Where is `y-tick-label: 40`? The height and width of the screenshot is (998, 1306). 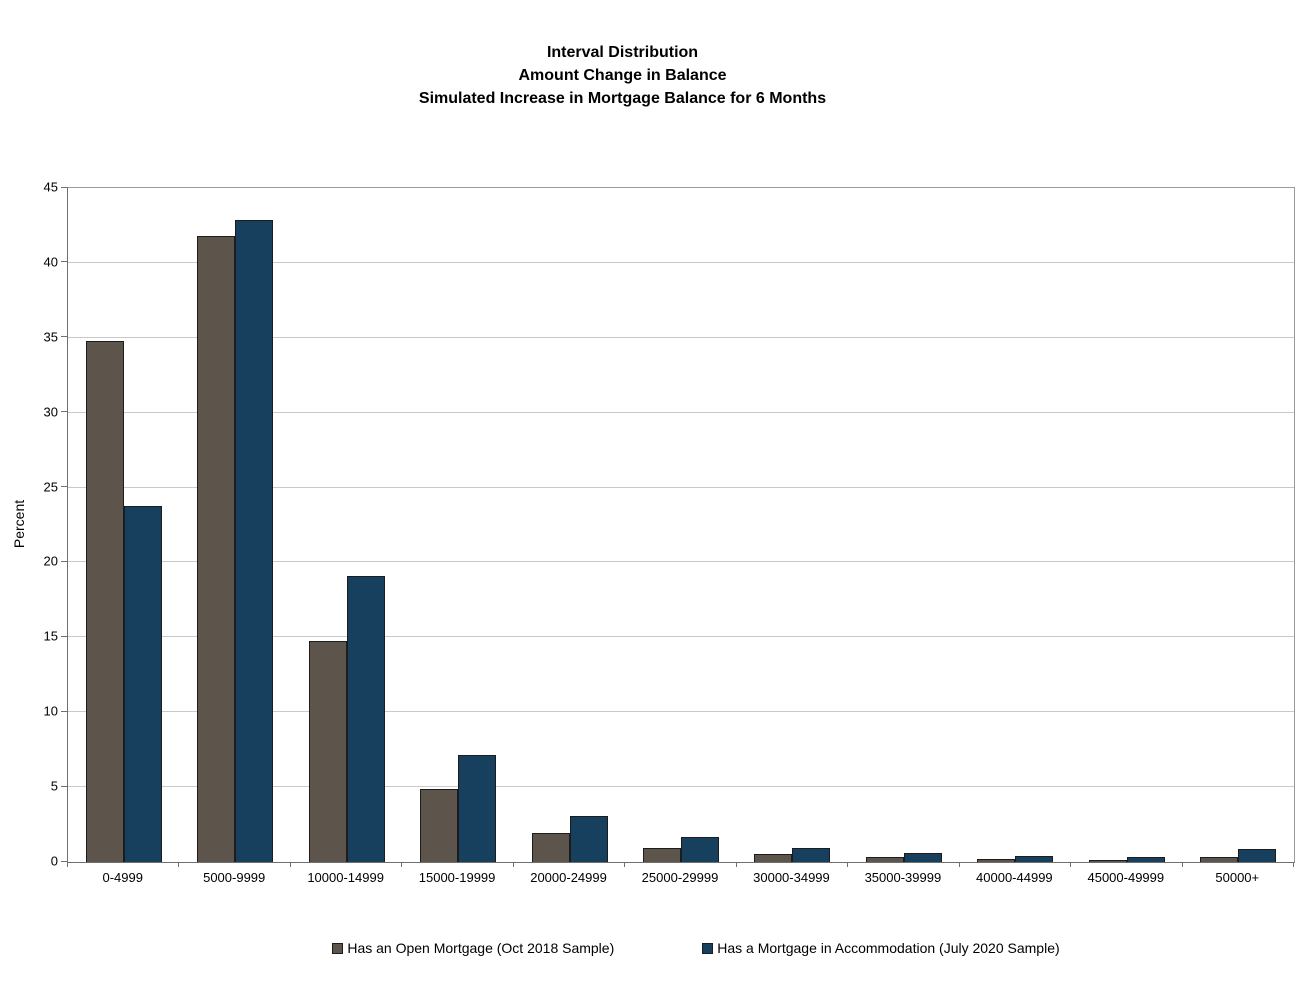 y-tick-label: 40 is located at coordinates (50, 262).